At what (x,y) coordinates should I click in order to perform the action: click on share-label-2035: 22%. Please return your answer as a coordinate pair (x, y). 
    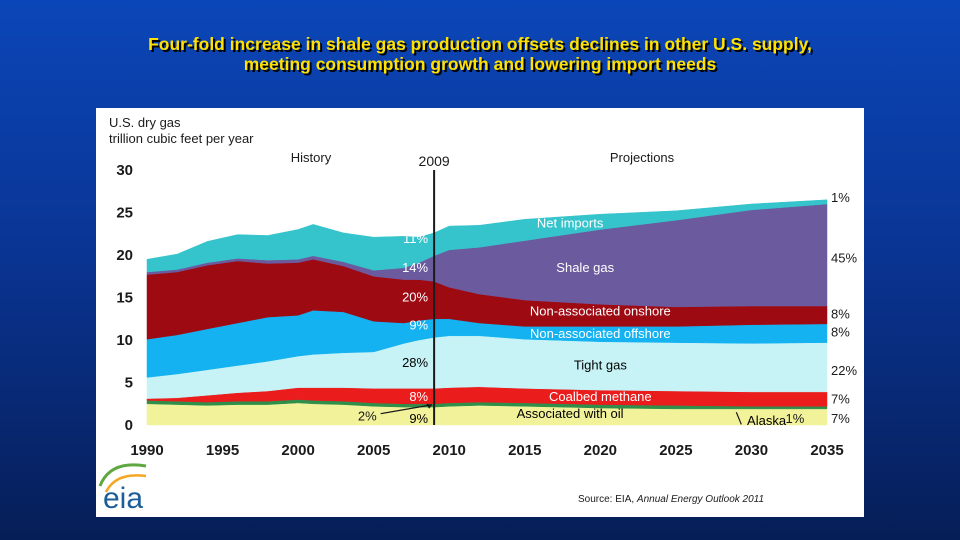
    Looking at the image, I should click on (844, 370).